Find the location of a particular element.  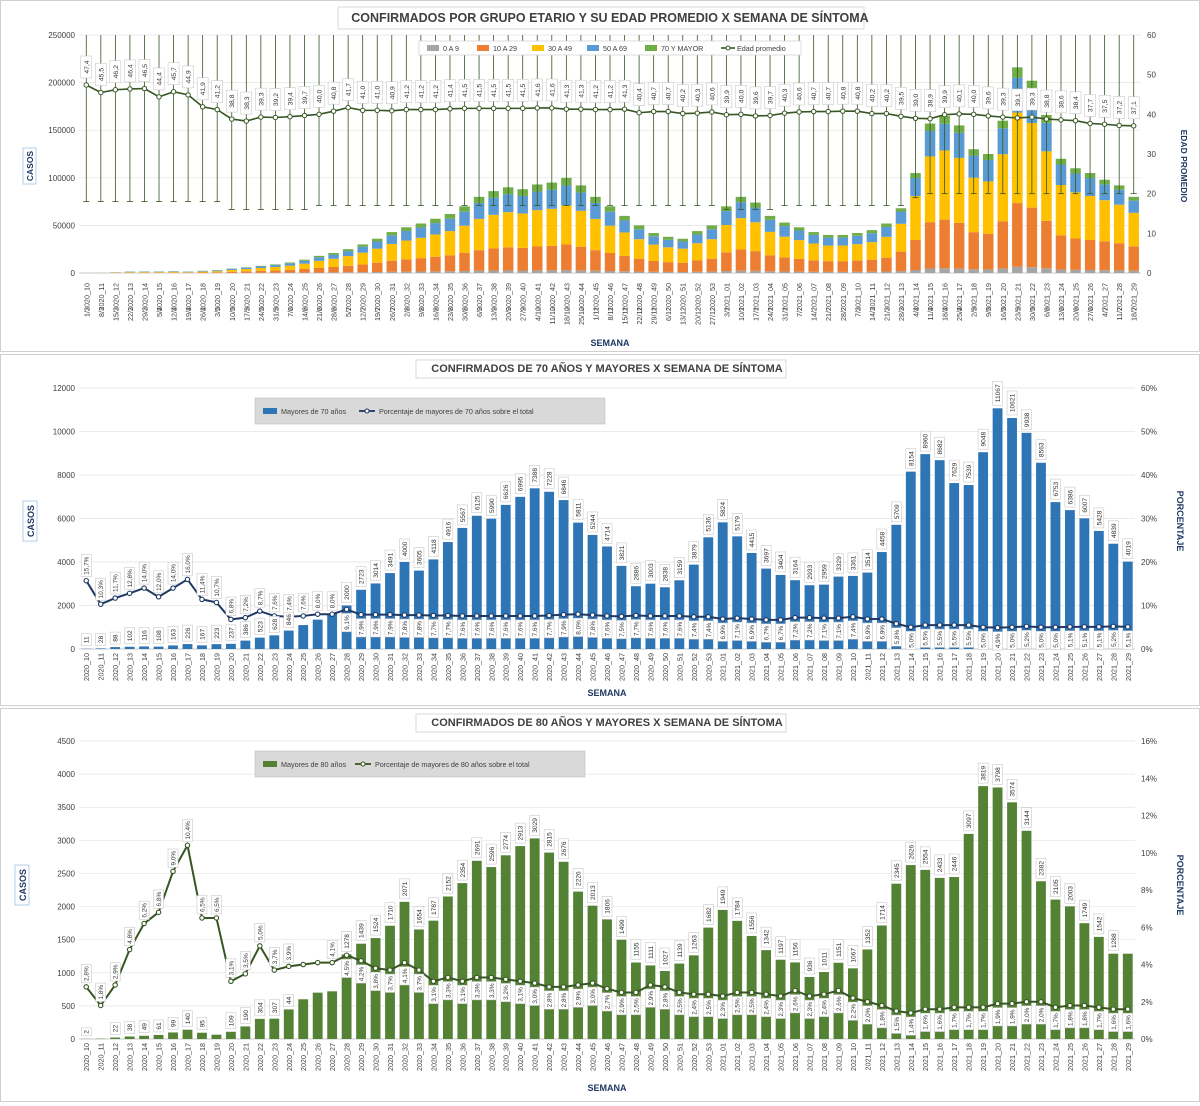

y2-tick-label: 40% is located at coordinates (1149, 475).